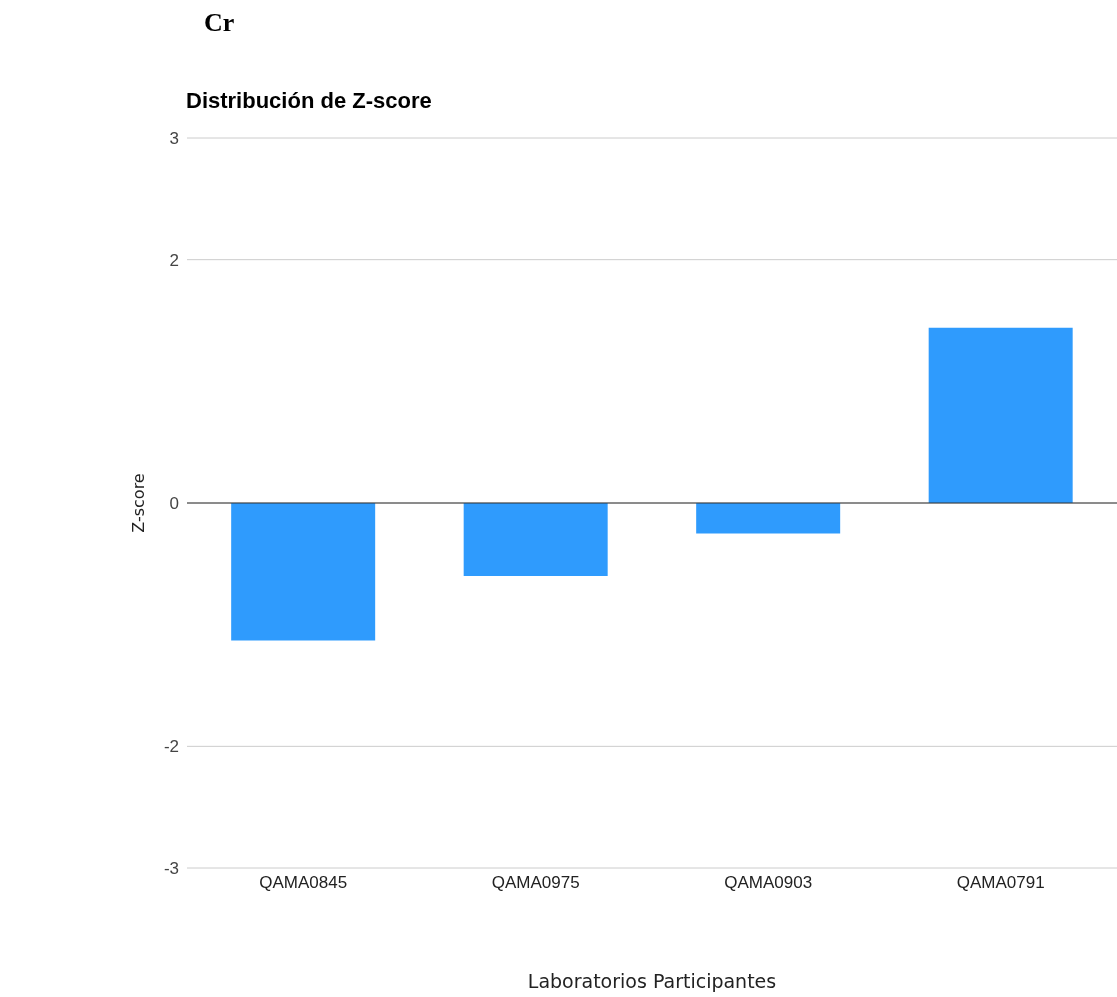  Describe the element at coordinates (303, 883) in the screenshot. I see `x-tick-label: QAMA0845` at that location.